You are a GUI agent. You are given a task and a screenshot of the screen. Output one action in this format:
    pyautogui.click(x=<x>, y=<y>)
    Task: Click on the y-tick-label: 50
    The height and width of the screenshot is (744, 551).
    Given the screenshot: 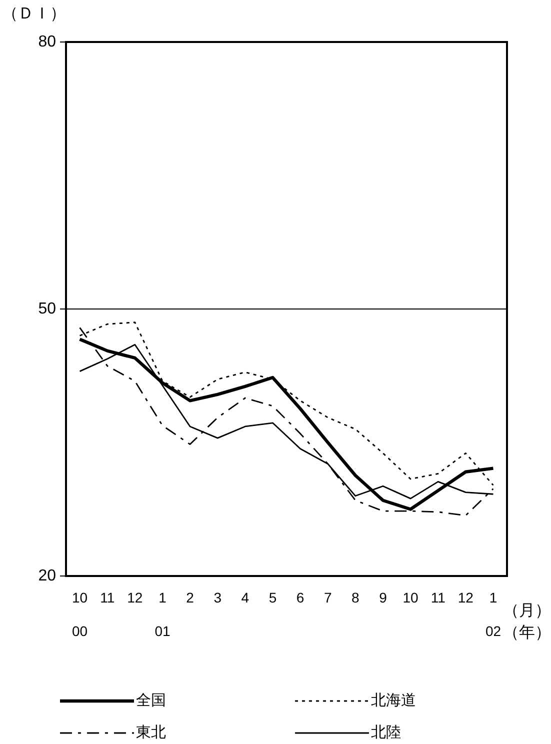 What is the action you would take?
    pyautogui.click(x=47, y=309)
    